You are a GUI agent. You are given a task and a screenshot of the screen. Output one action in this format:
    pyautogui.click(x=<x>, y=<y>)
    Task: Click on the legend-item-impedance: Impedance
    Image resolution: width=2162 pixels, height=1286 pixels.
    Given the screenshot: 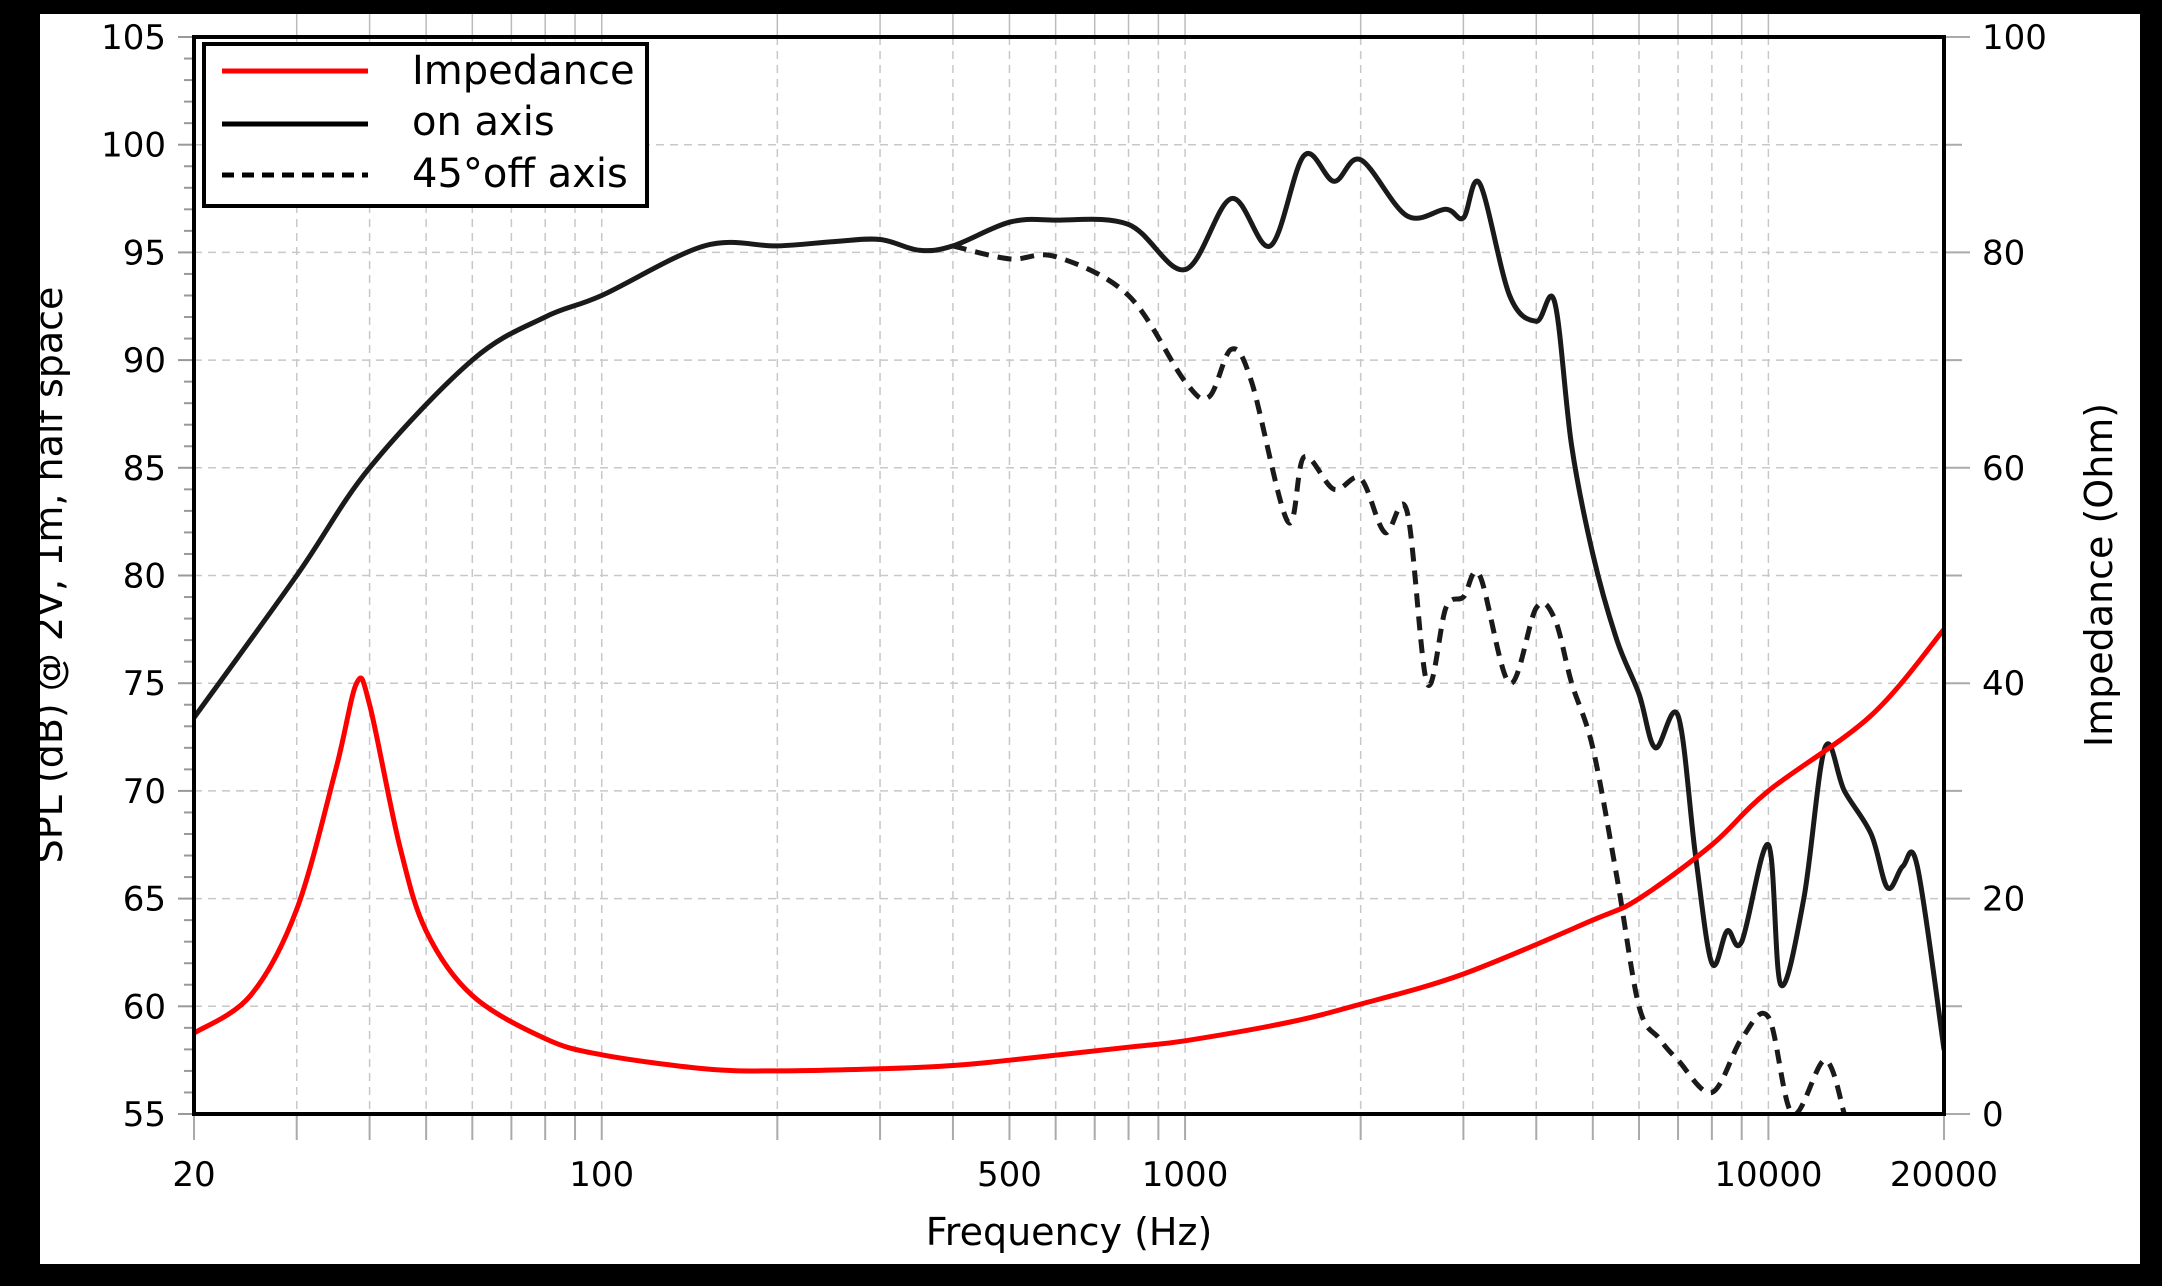 What is the action you would take?
    pyautogui.click(x=428, y=71)
    